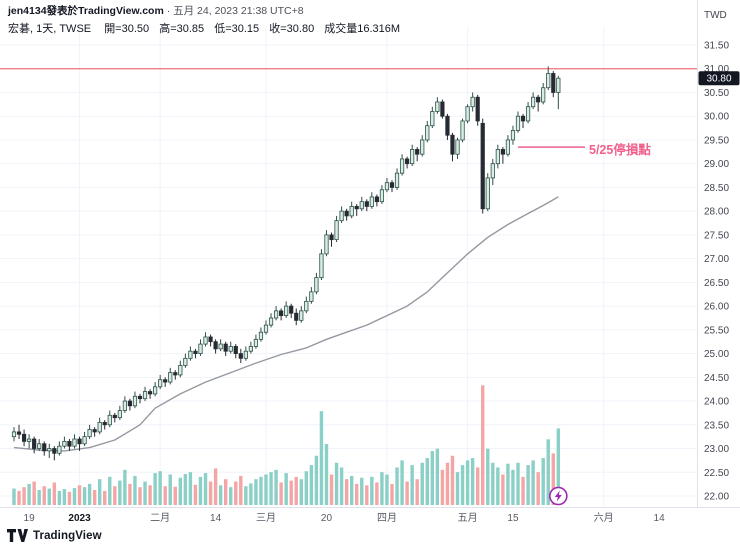  I want to click on svg-text: 24.50, so click(716, 378).